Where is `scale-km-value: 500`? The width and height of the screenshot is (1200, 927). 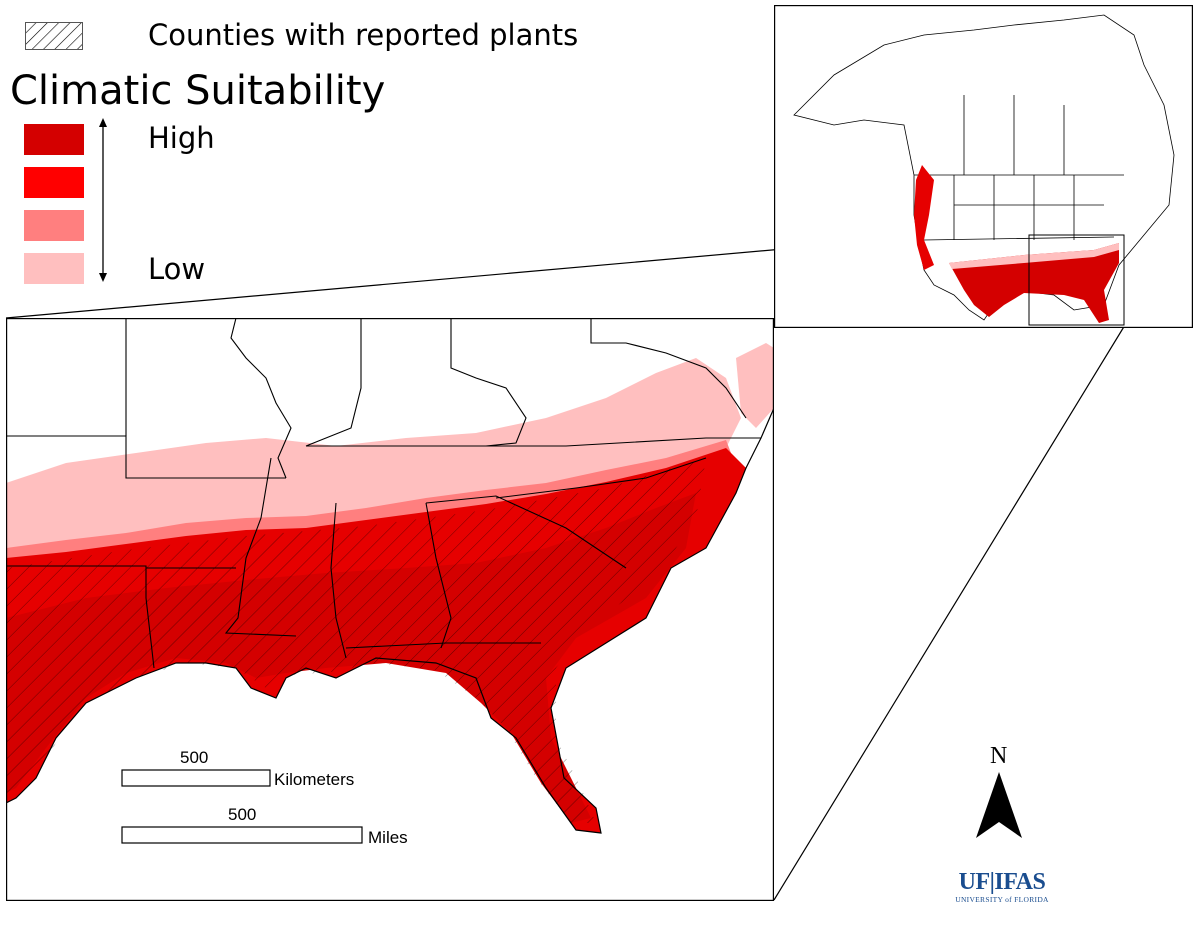
scale-km-value: 500 is located at coordinates (194, 757).